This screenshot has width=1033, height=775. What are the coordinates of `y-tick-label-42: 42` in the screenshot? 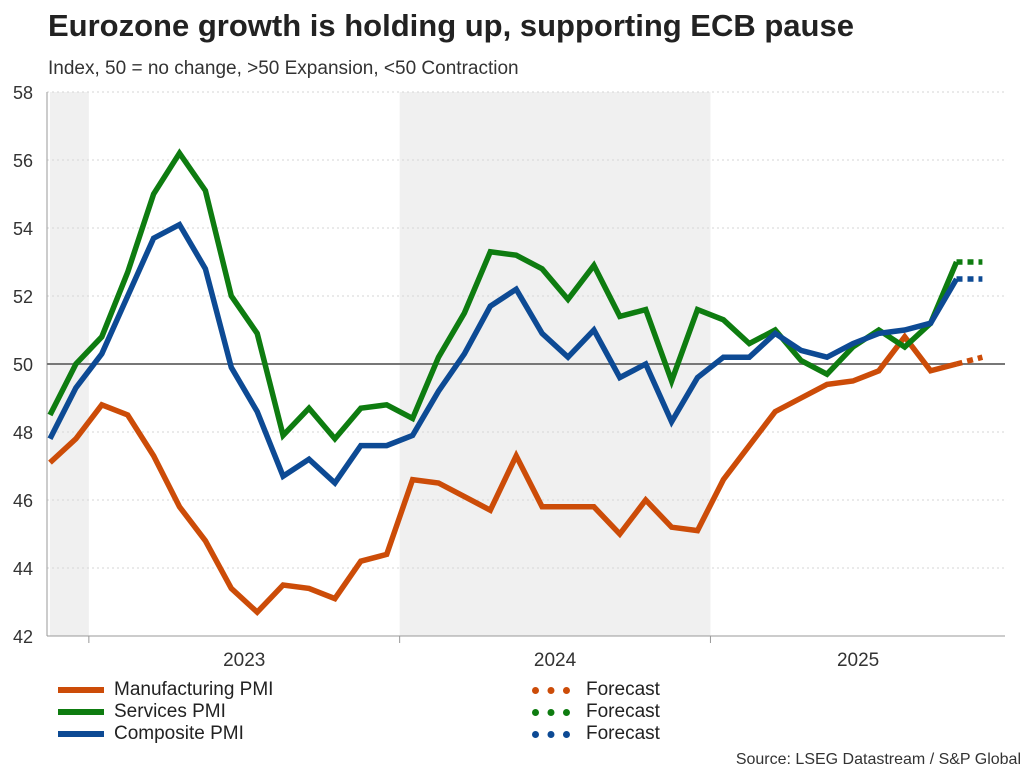 It's located at (23, 637).